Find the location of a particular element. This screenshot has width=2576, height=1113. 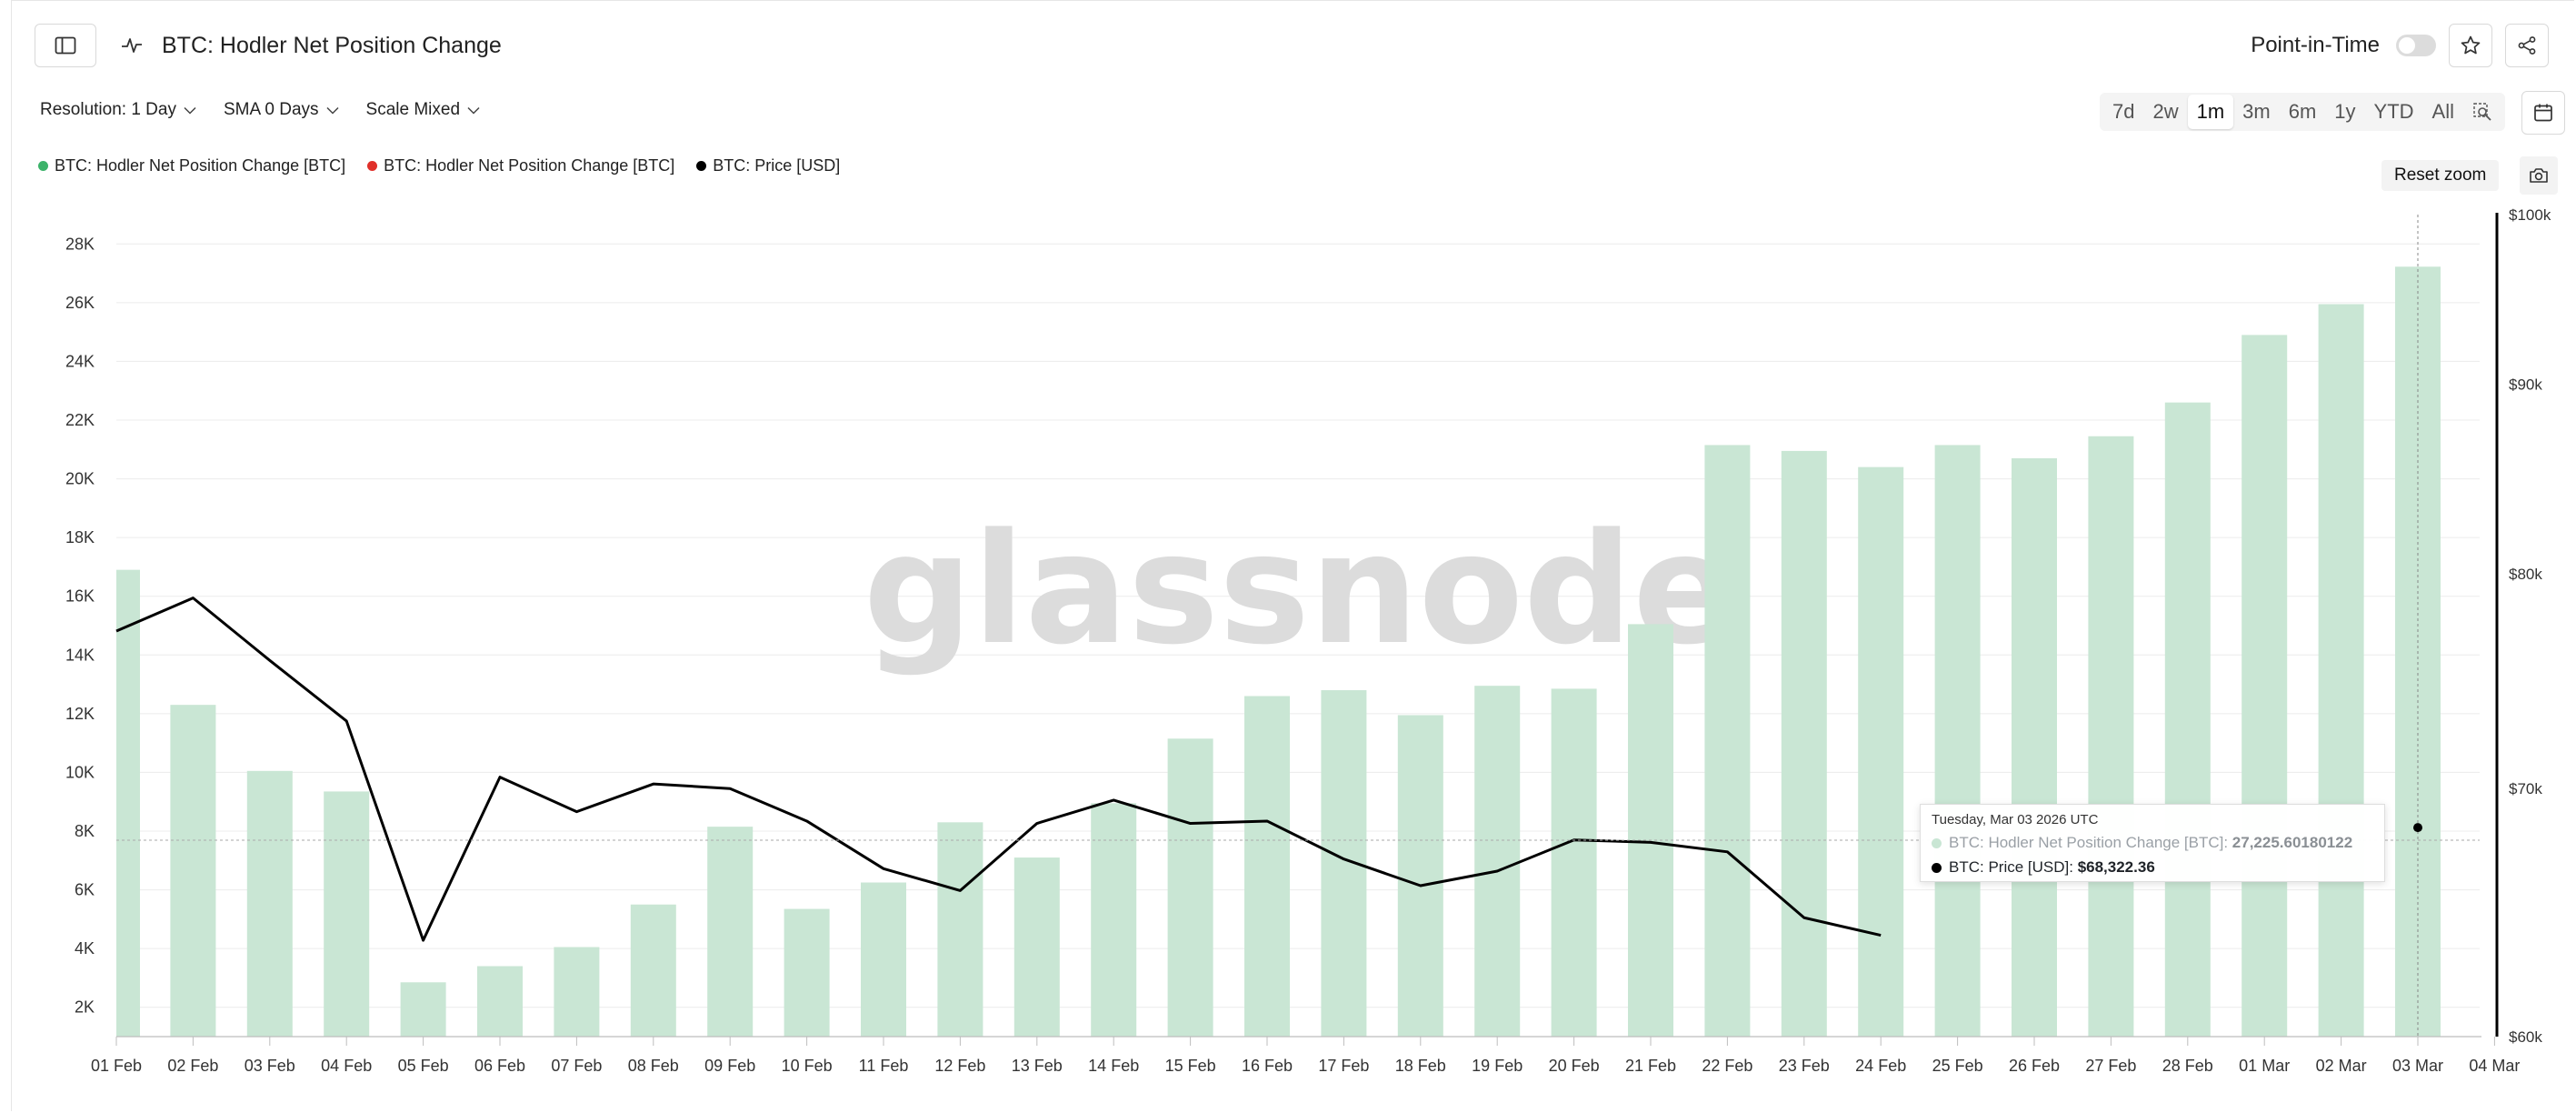

point-in-time-toggle is located at coordinates (2416, 46).